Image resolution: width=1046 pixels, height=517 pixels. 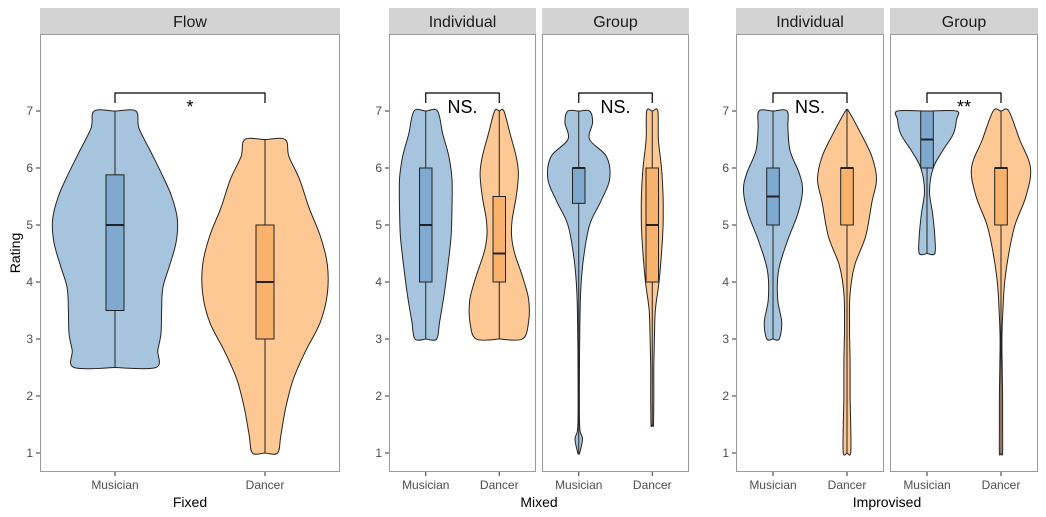 I want to click on panel-strip-label: Flow, so click(x=190, y=22).